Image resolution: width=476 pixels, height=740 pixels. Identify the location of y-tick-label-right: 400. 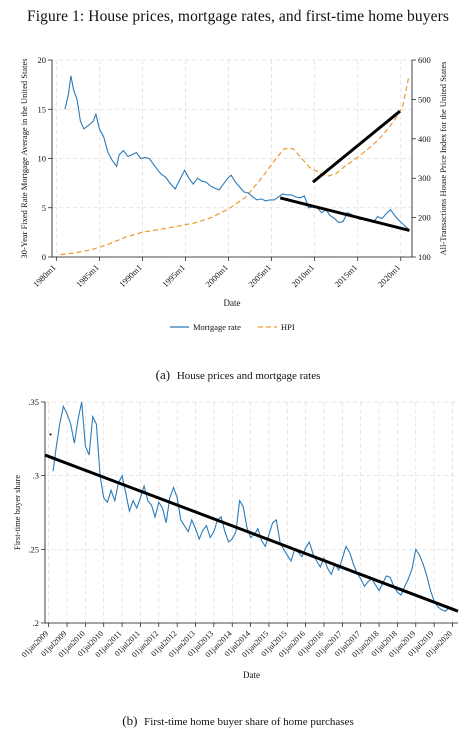
(424, 139).